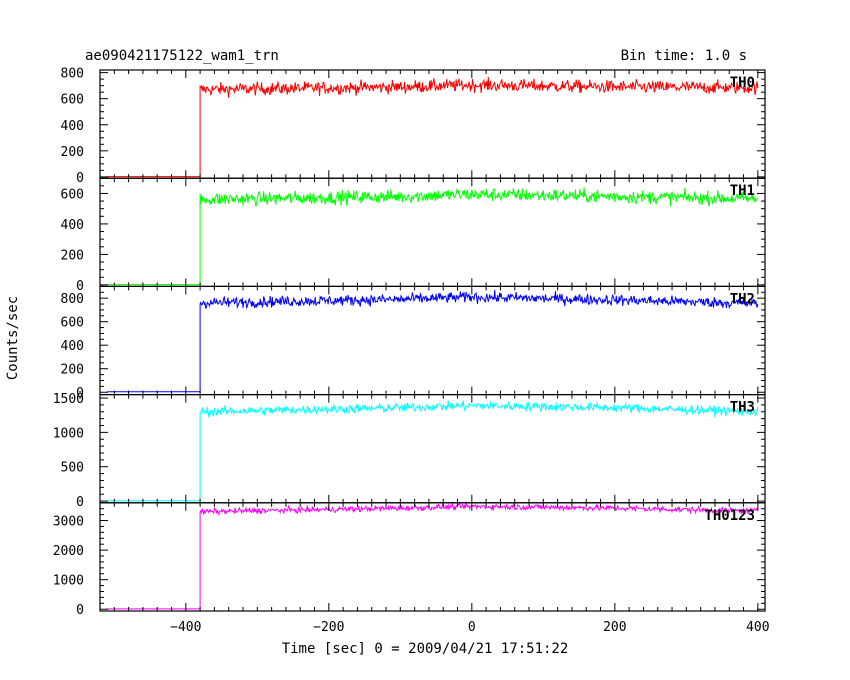  I want to click on panel-label-th0123: TH0123, so click(729, 516).